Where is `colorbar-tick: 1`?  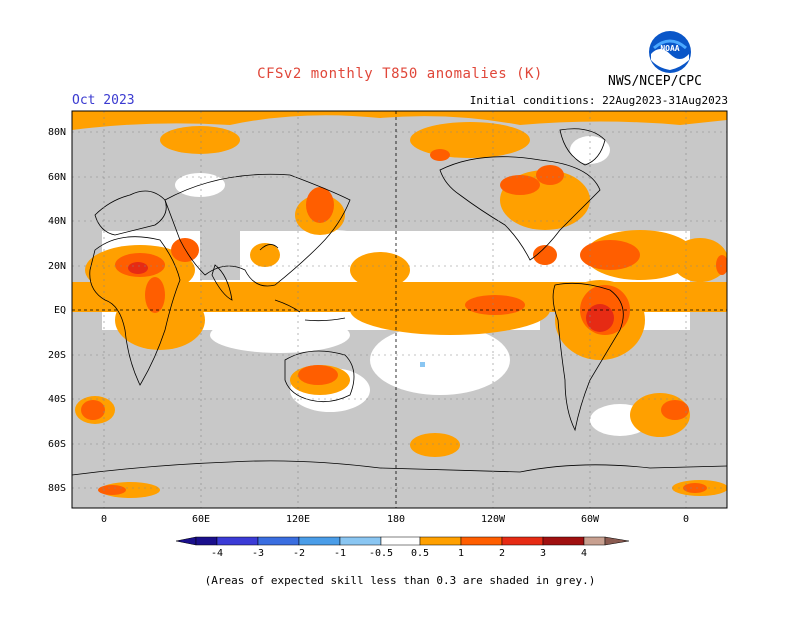 colorbar-tick: 1 is located at coordinates (461, 553).